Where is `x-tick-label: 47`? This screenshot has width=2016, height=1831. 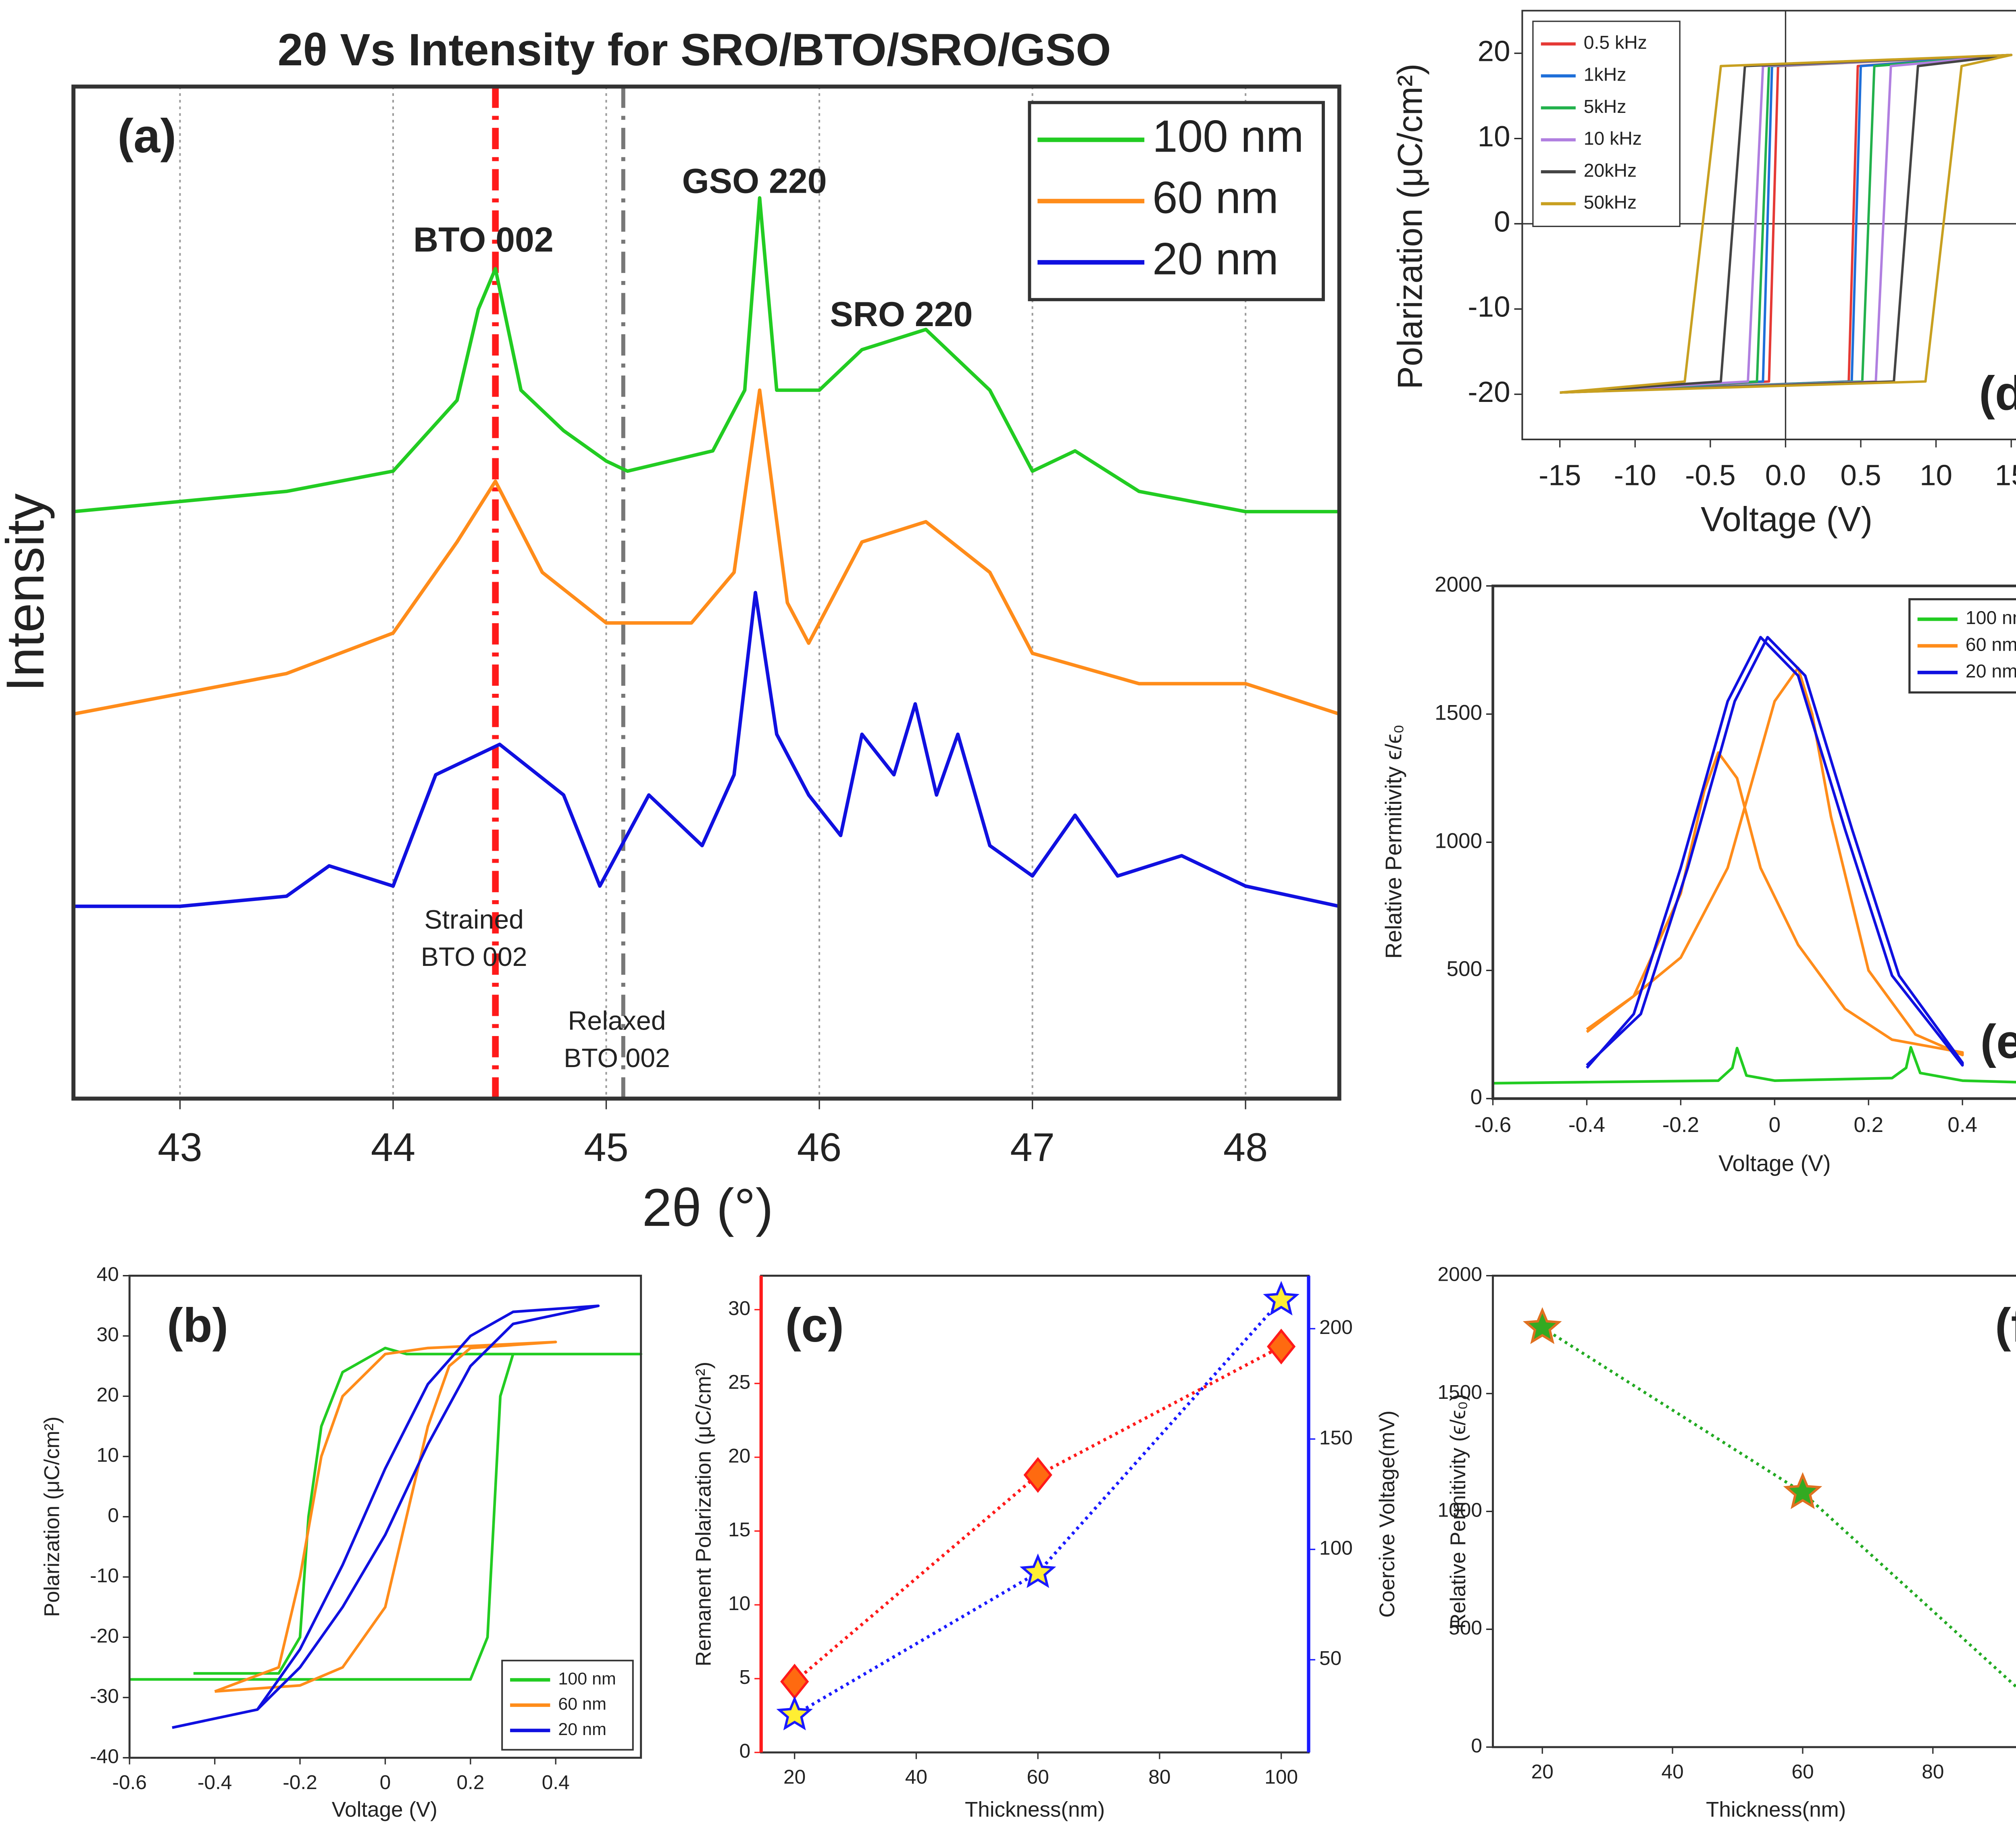 x-tick-label: 47 is located at coordinates (1032, 1148).